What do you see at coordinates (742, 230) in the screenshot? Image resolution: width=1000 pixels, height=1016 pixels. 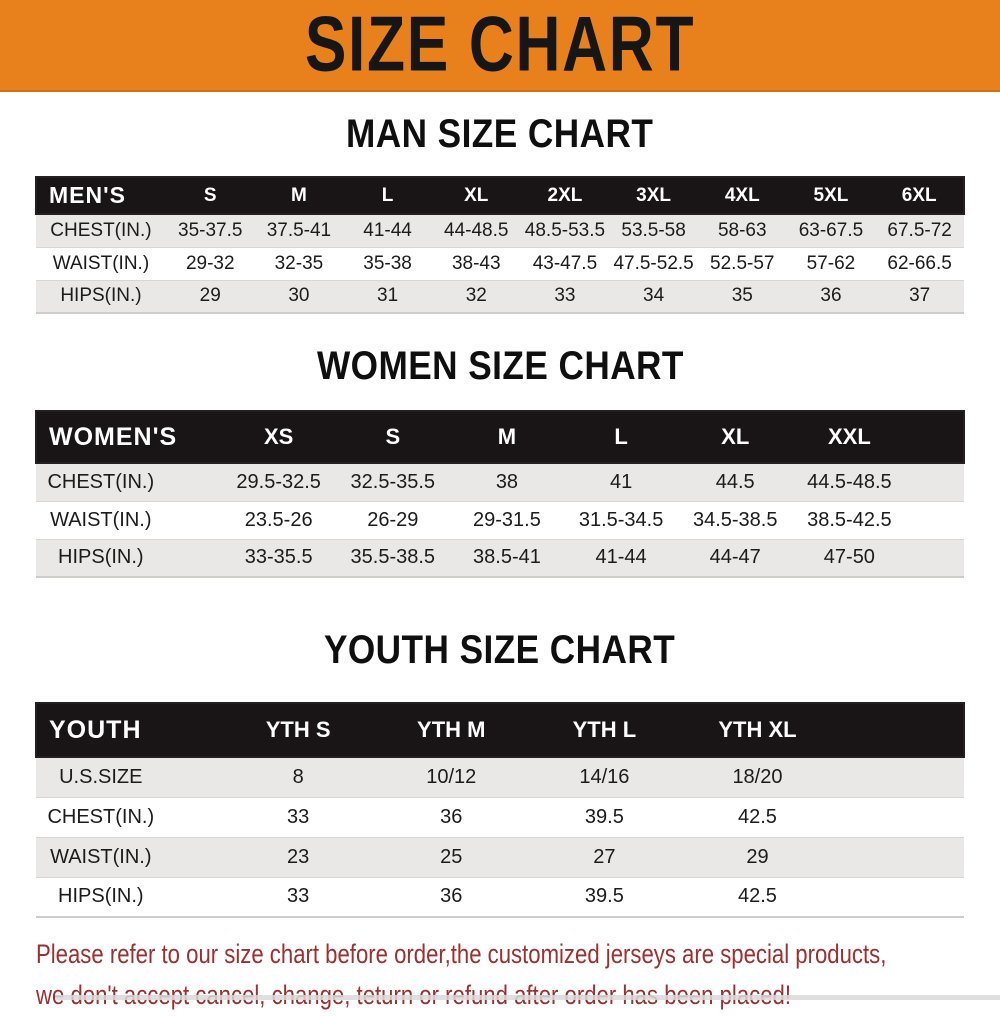 I see `measurement-value: 58-63` at bounding box center [742, 230].